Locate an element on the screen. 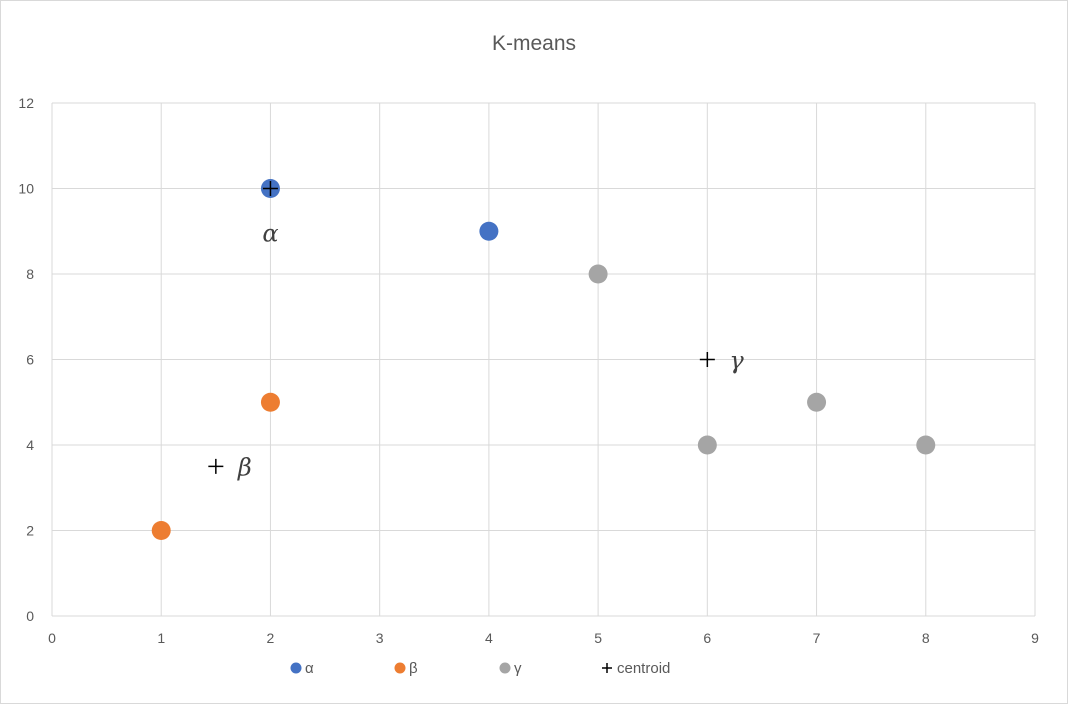 This screenshot has width=1068, height=704. cluster-annotation: γ is located at coordinates (736, 361).